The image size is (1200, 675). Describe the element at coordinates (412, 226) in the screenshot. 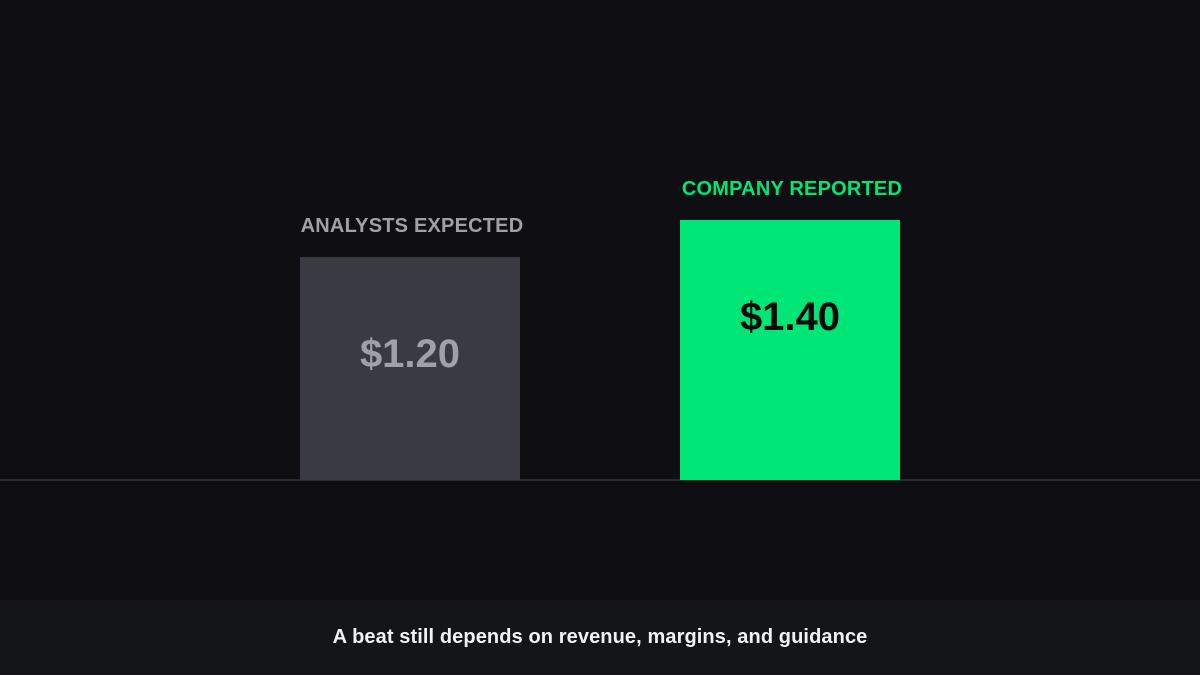

I see `category-label-1: ANALYSTS EXPECTED` at that location.